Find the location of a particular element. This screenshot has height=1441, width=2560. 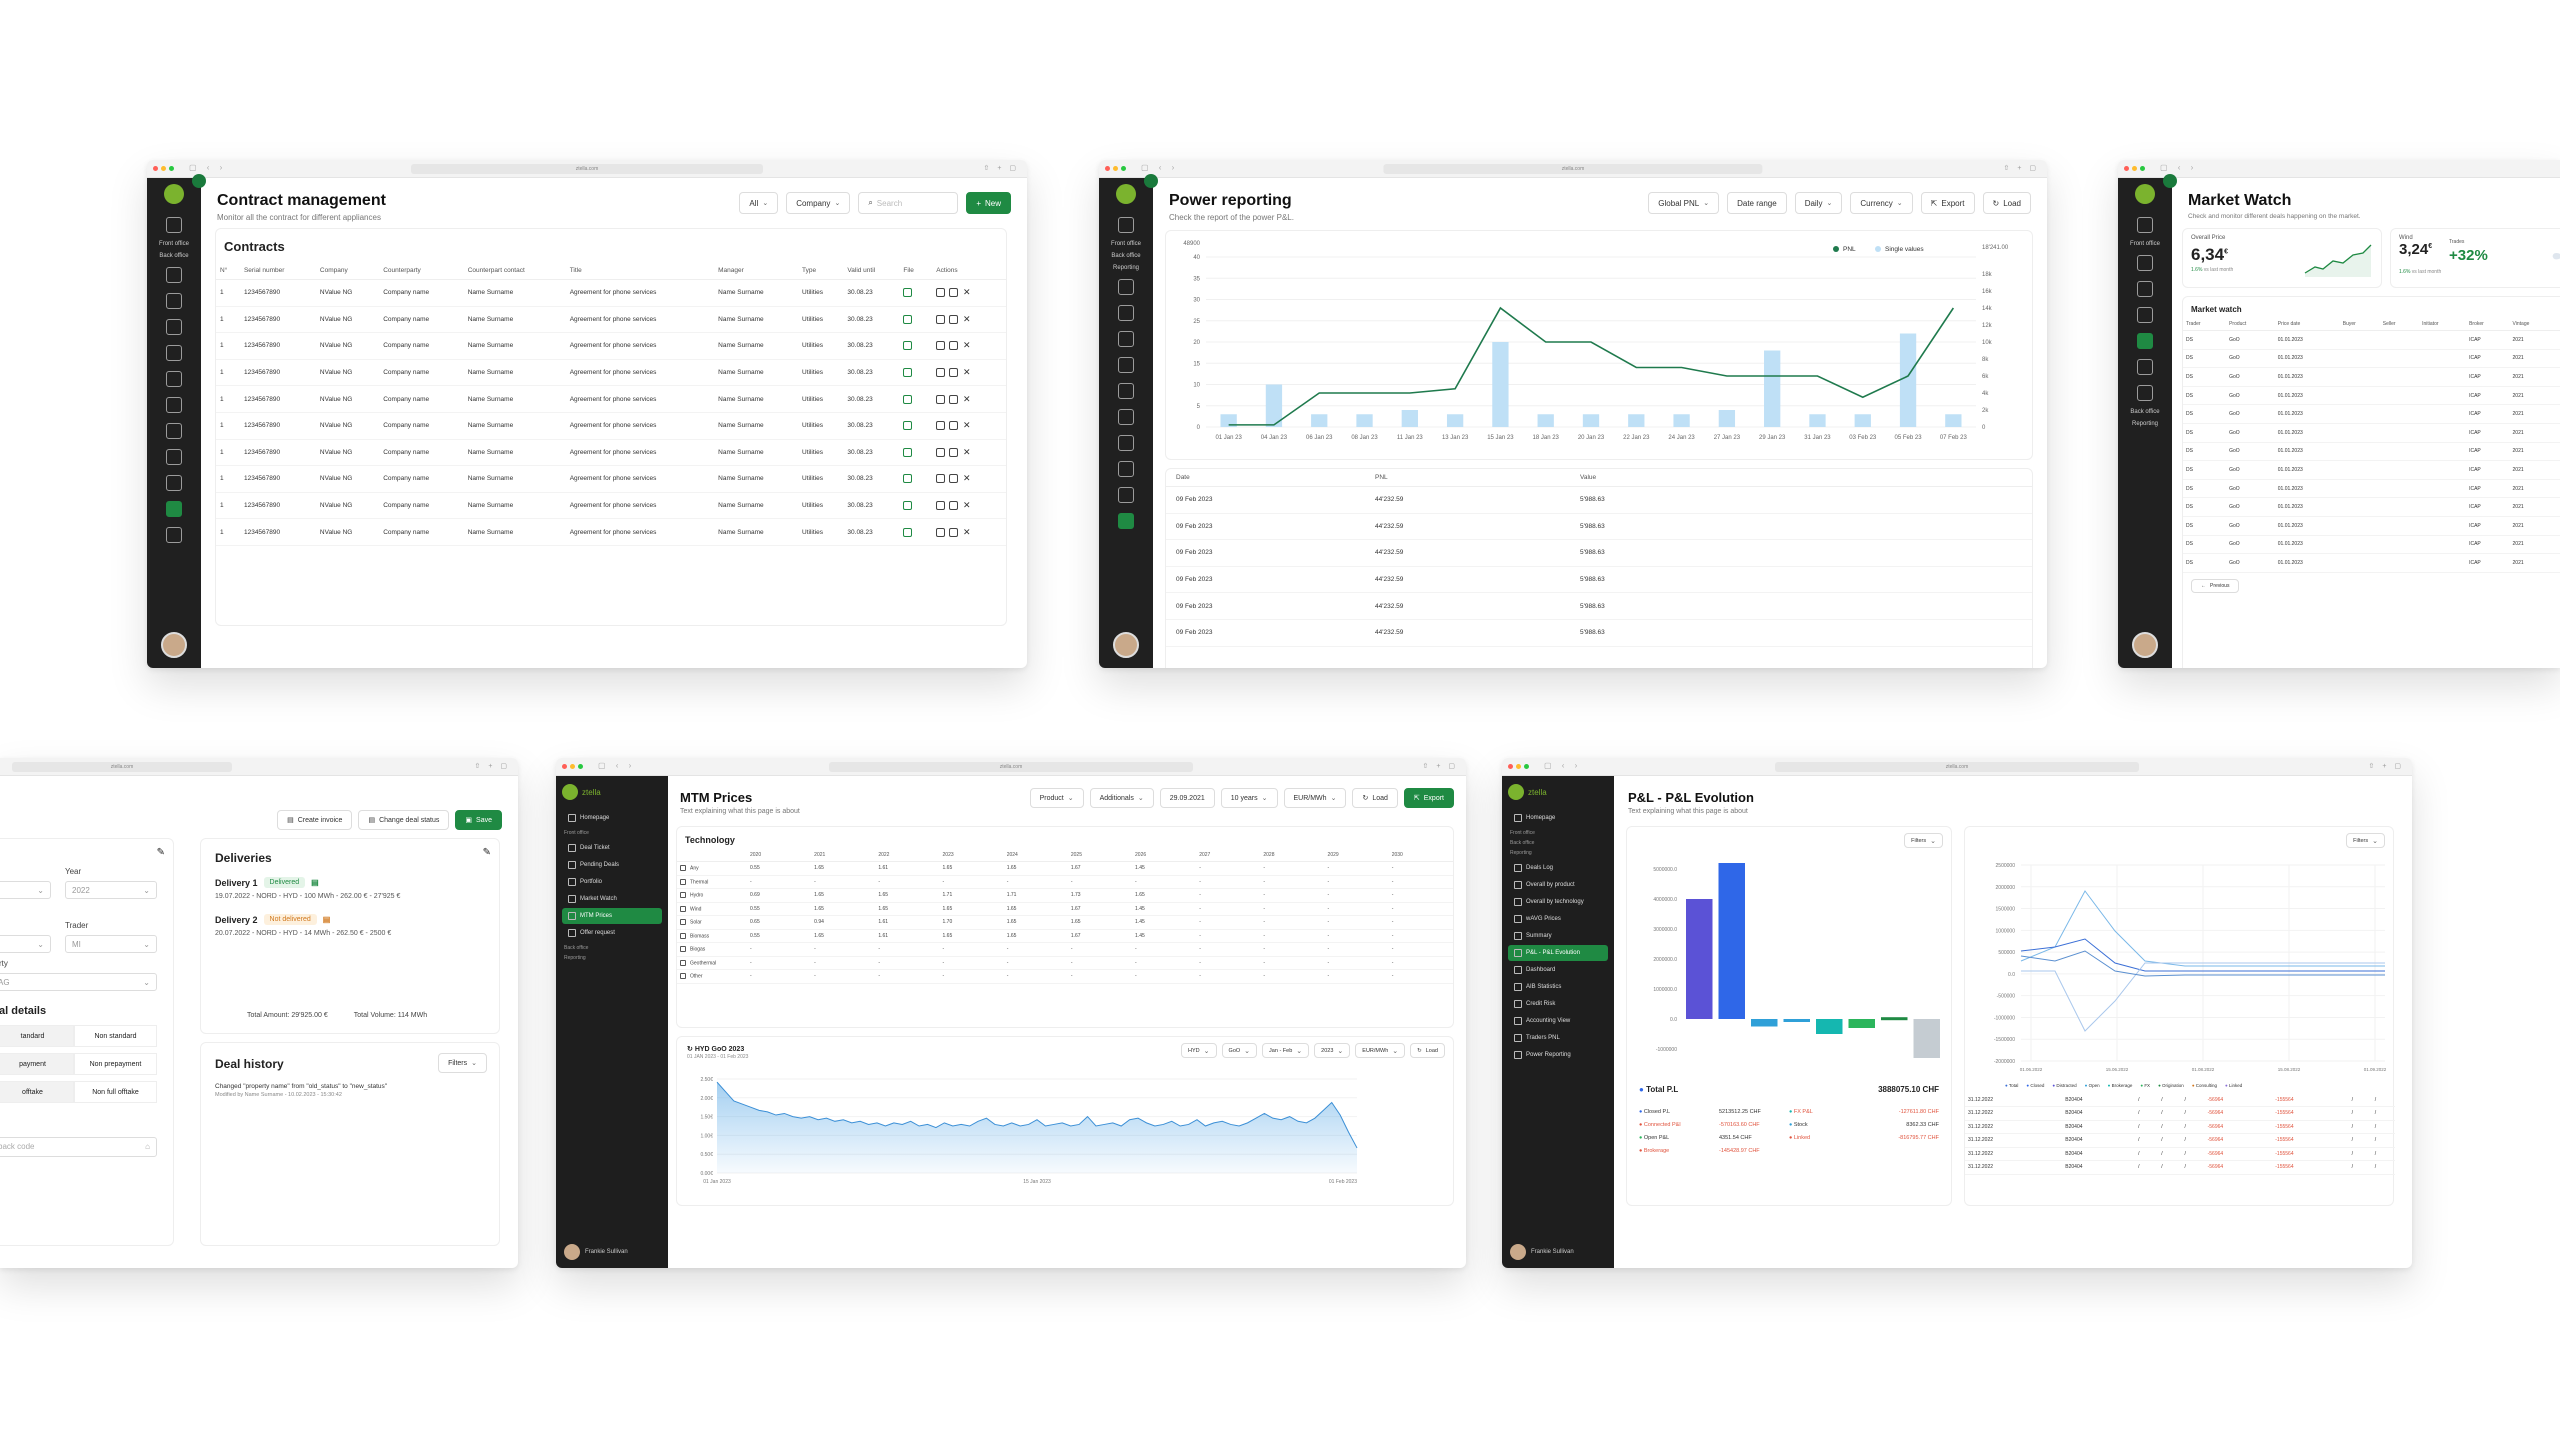

toggle-offtake: offtake is located at coordinates (37, 1092).